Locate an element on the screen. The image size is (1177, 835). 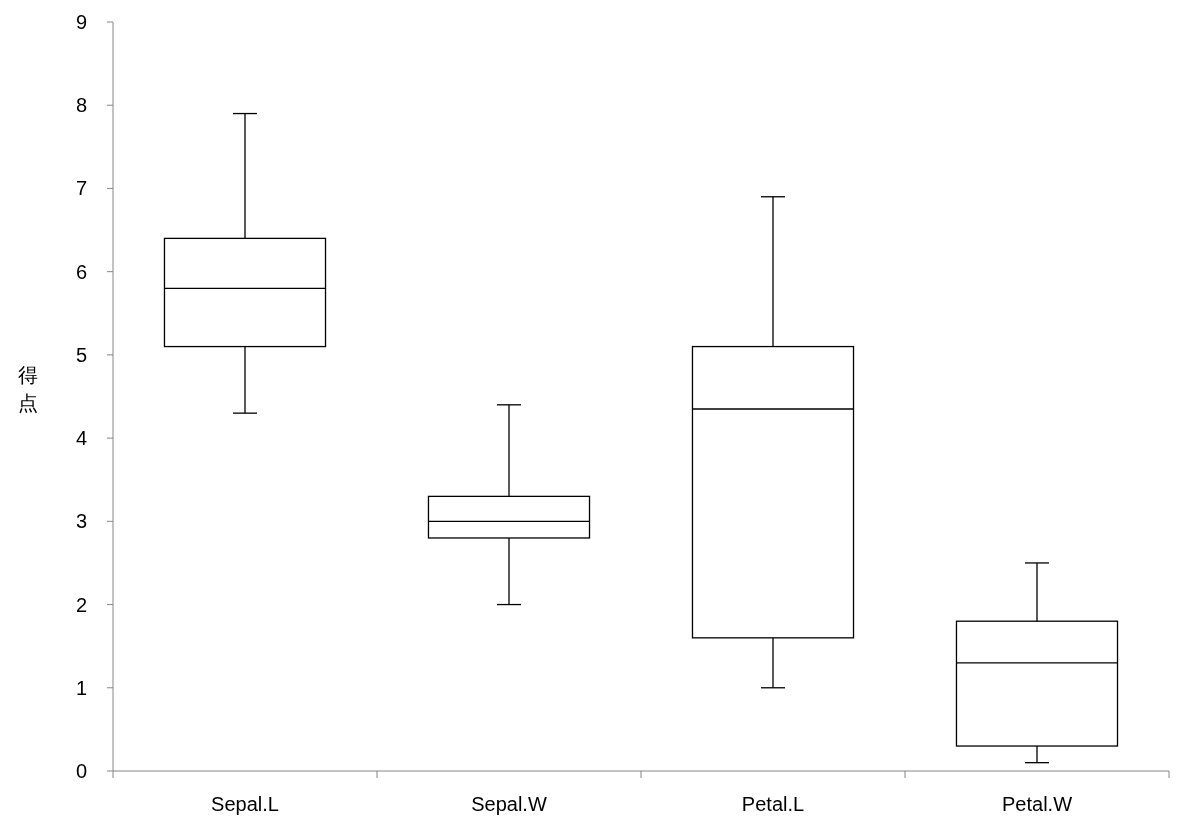
y-tick-label: 1 is located at coordinates (81, 687).